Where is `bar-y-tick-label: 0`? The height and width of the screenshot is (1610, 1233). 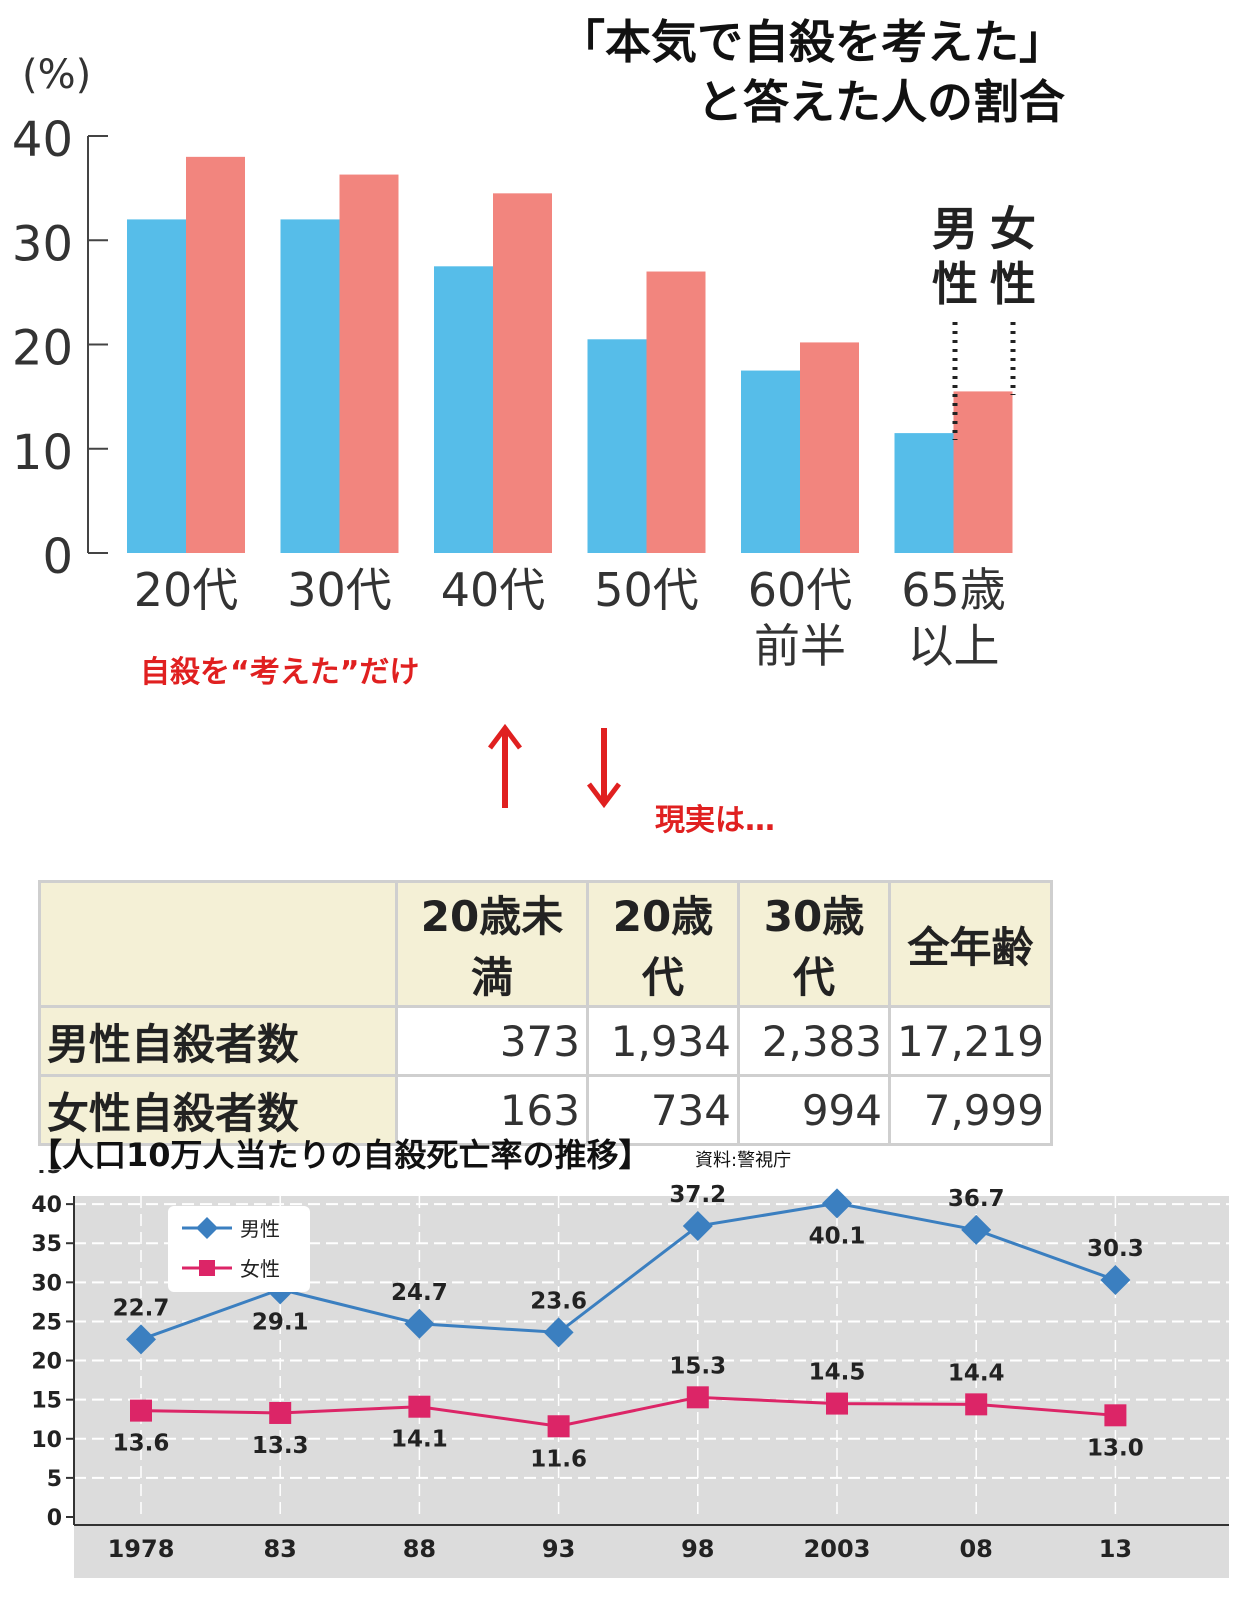
bar-y-tick-label: 0 is located at coordinates (57, 557).